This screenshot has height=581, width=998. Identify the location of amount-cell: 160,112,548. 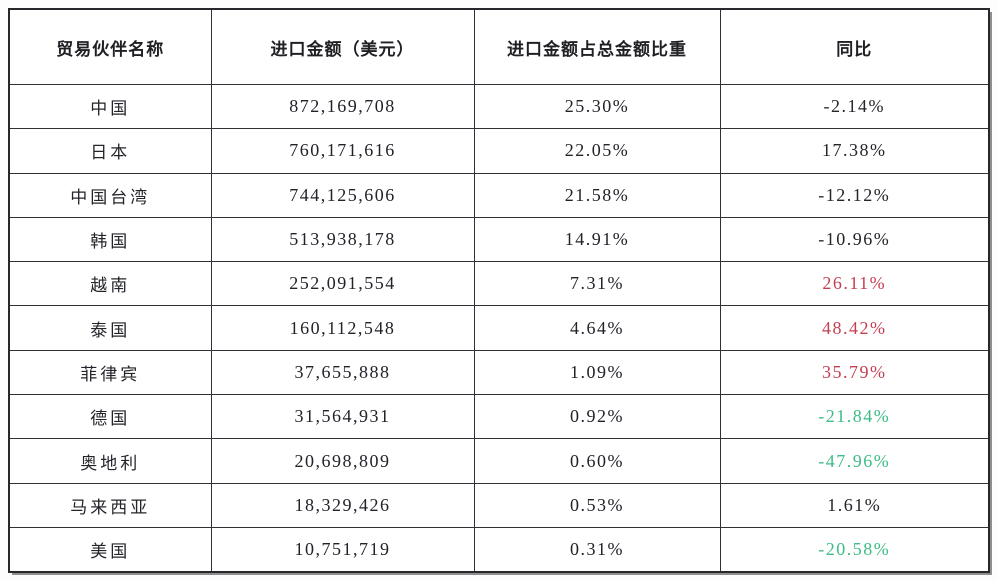
(342, 328).